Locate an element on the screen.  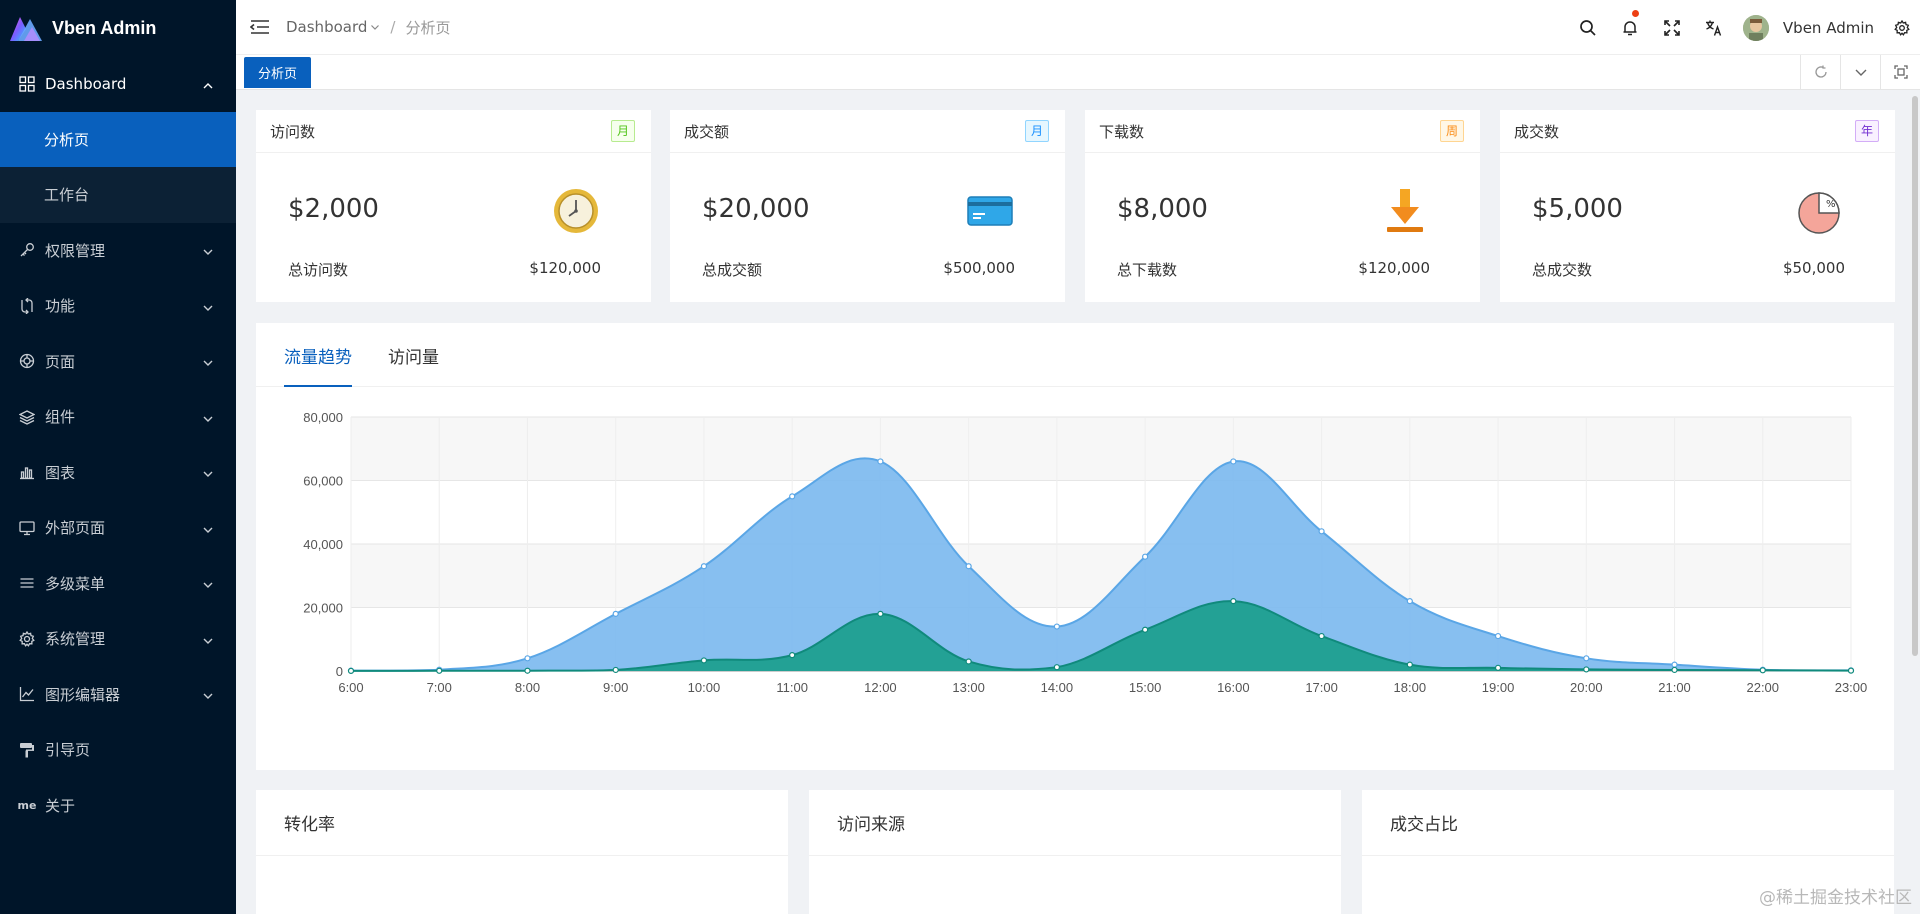
sidebar-item-label: 系统管理 is located at coordinates (75, 639).